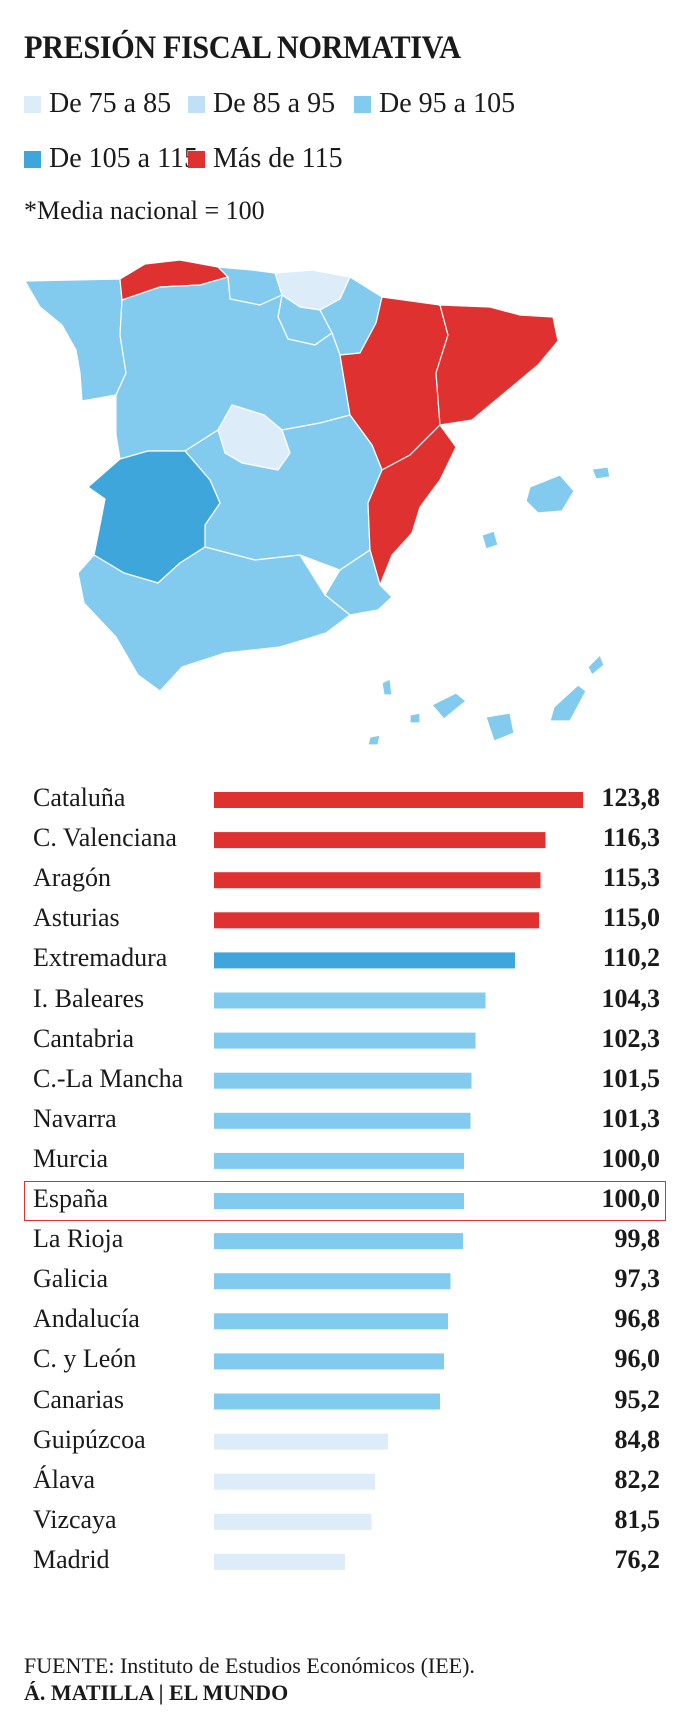 This screenshot has height=1713, width=690. What do you see at coordinates (376, 920) in the screenshot?
I see `bar-asturias` at bounding box center [376, 920].